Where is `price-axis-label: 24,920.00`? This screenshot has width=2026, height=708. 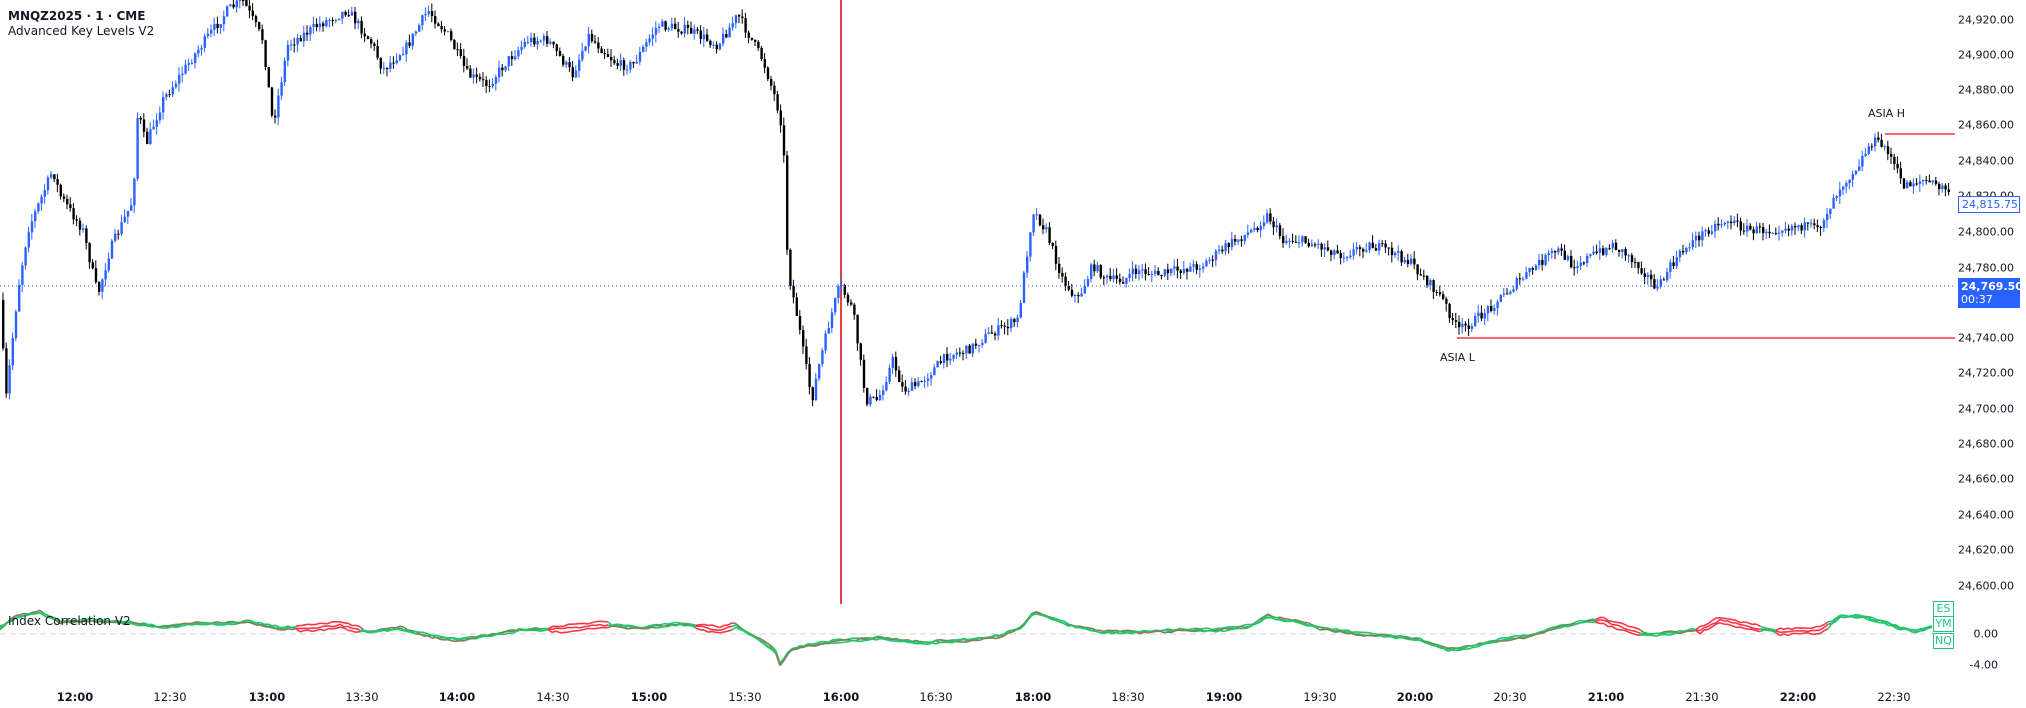
price-axis-label: 24,920.00 is located at coordinates (1986, 20).